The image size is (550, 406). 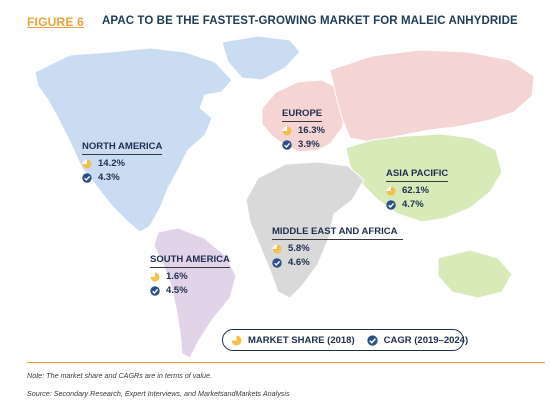 I want to click on legend-item-cagr: CAGR (2019–2024), so click(x=417, y=340).